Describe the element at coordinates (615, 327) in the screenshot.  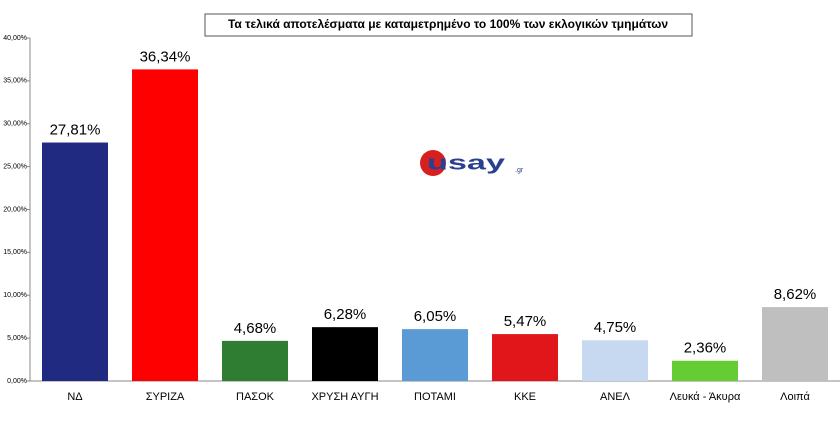
I see `value-label: 4,75%` at that location.